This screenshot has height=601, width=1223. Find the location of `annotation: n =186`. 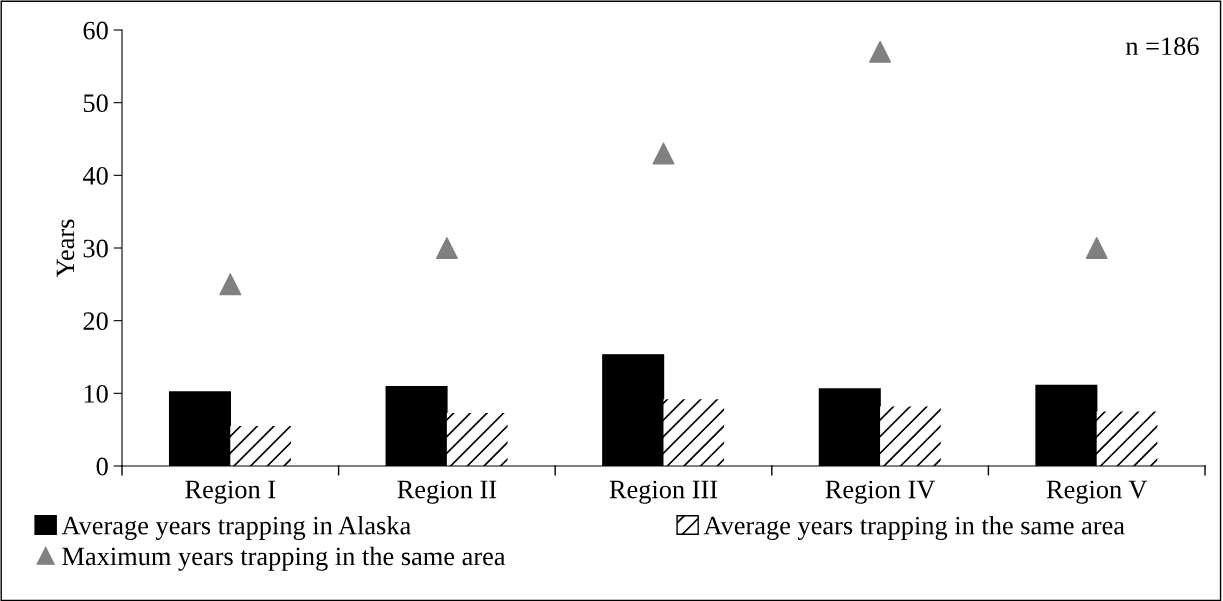

annotation: n =186 is located at coordinates (1162, 46).